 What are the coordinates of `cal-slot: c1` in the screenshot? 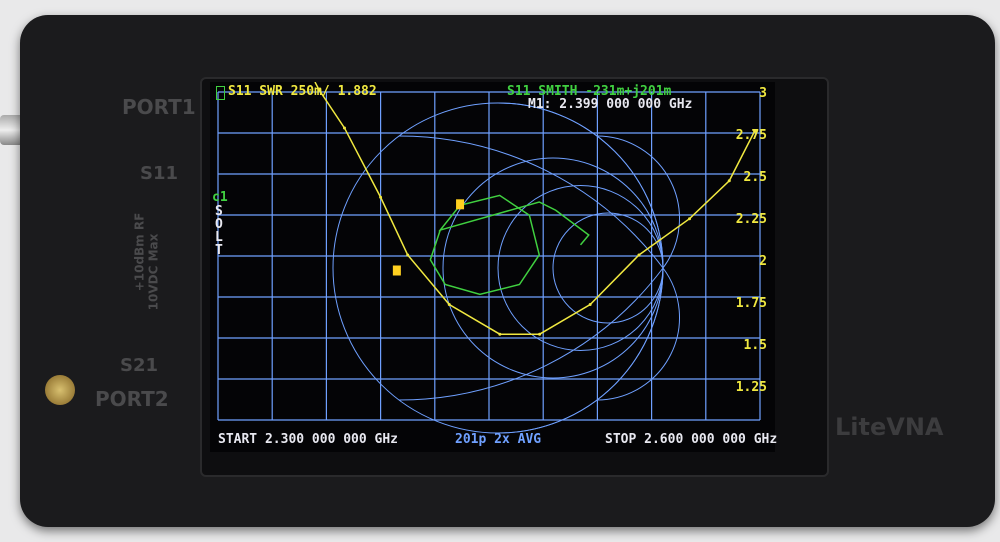 It's located at (220, 197).